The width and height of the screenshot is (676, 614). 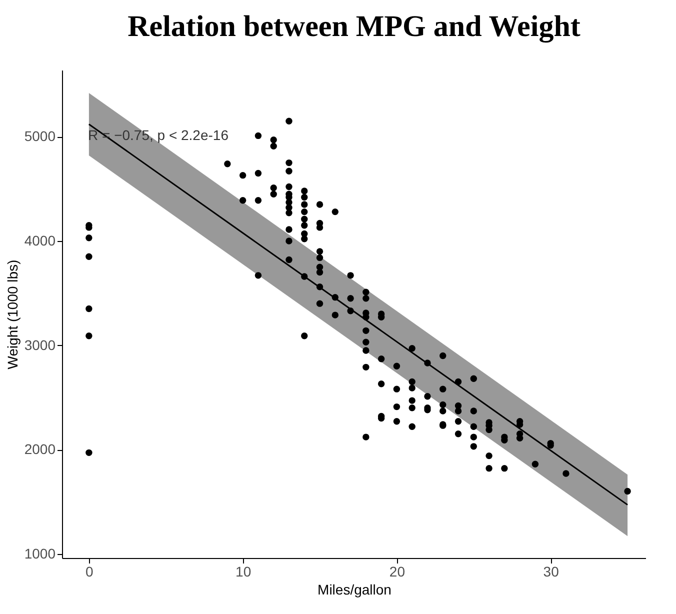 What do you see at coordinates (354, 26) in the screenshot?
I see `chart-title: Relation between MPG and Weight` at bounding box center [354, 26].